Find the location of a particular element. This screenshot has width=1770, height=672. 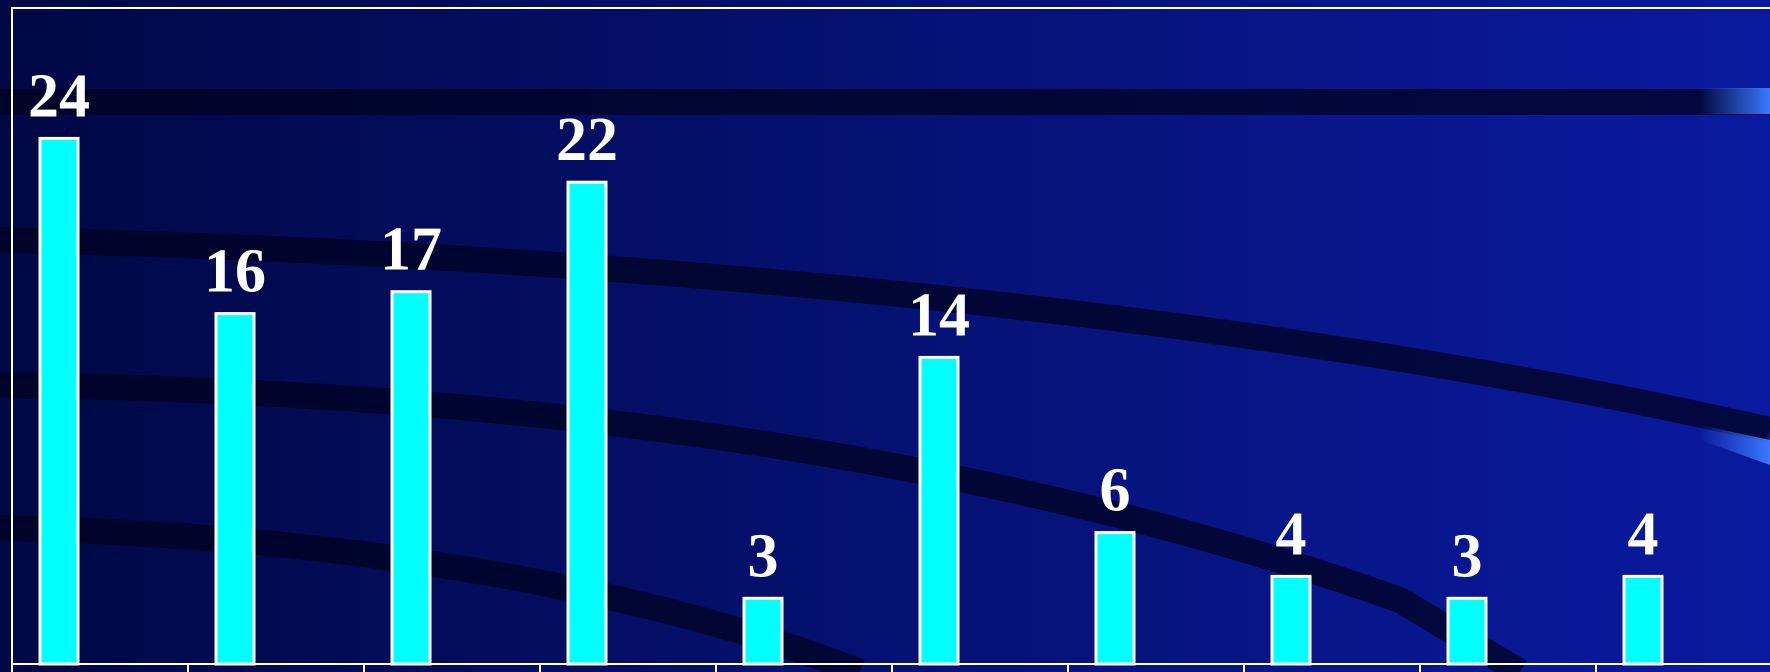

data-label: 16 is located at coordinates (235, 272).